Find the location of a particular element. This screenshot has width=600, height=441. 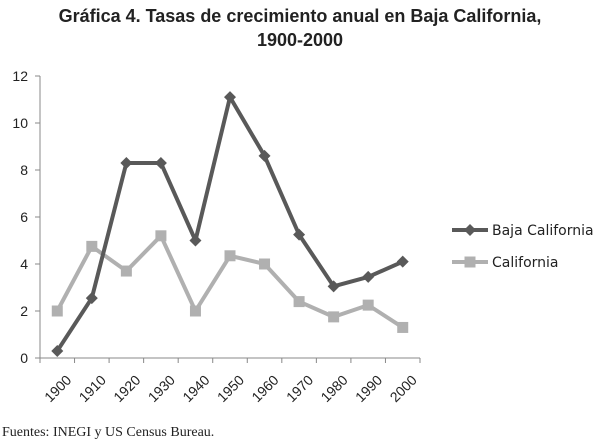

legend-item-california: California is located at coordinates (505, 263).